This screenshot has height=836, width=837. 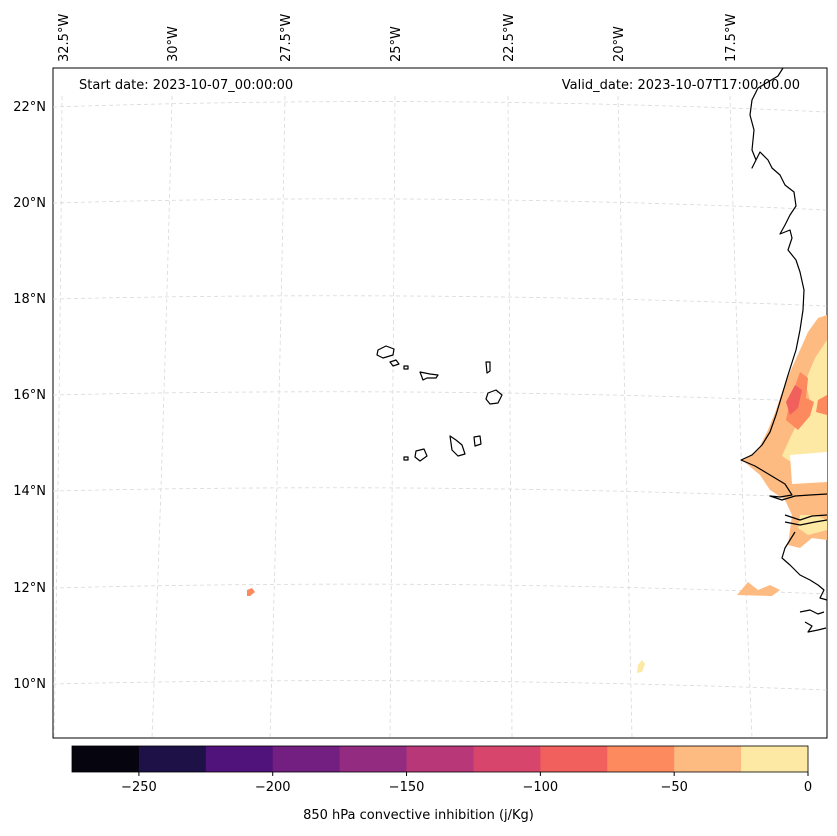 What do you see at coordinates (625, 417) in the screenshot?
I see `meridian-20w` at bounding box center [625, 417].